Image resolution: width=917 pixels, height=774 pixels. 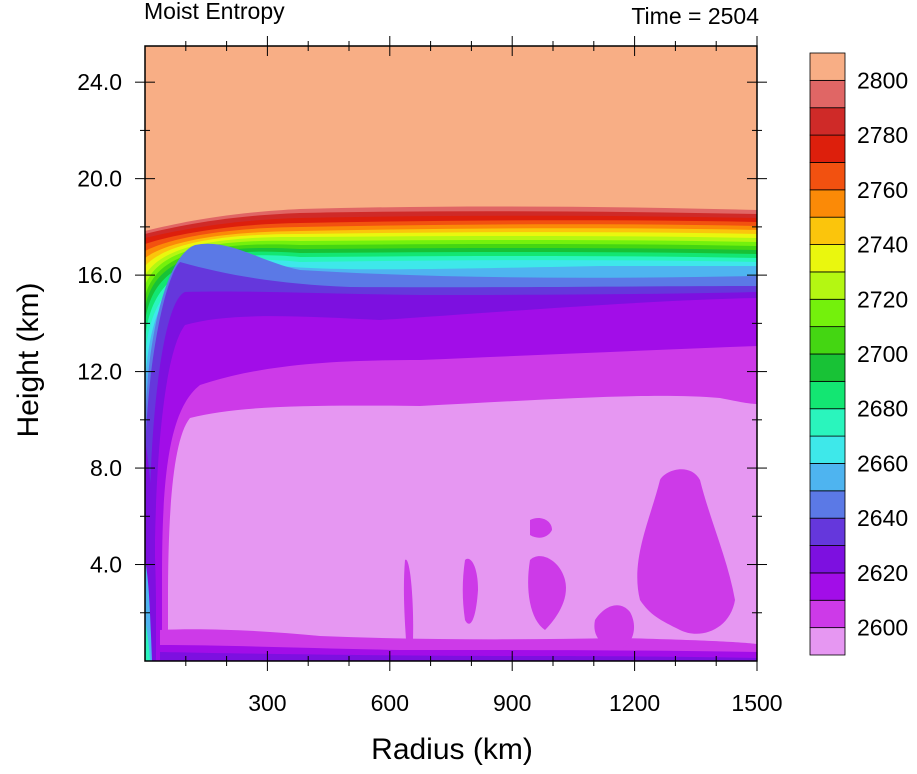 What do you see at coordinates (390, 703) in the screenshot?
I see `x-tick-label: 600` at bounding box center [390, 703].